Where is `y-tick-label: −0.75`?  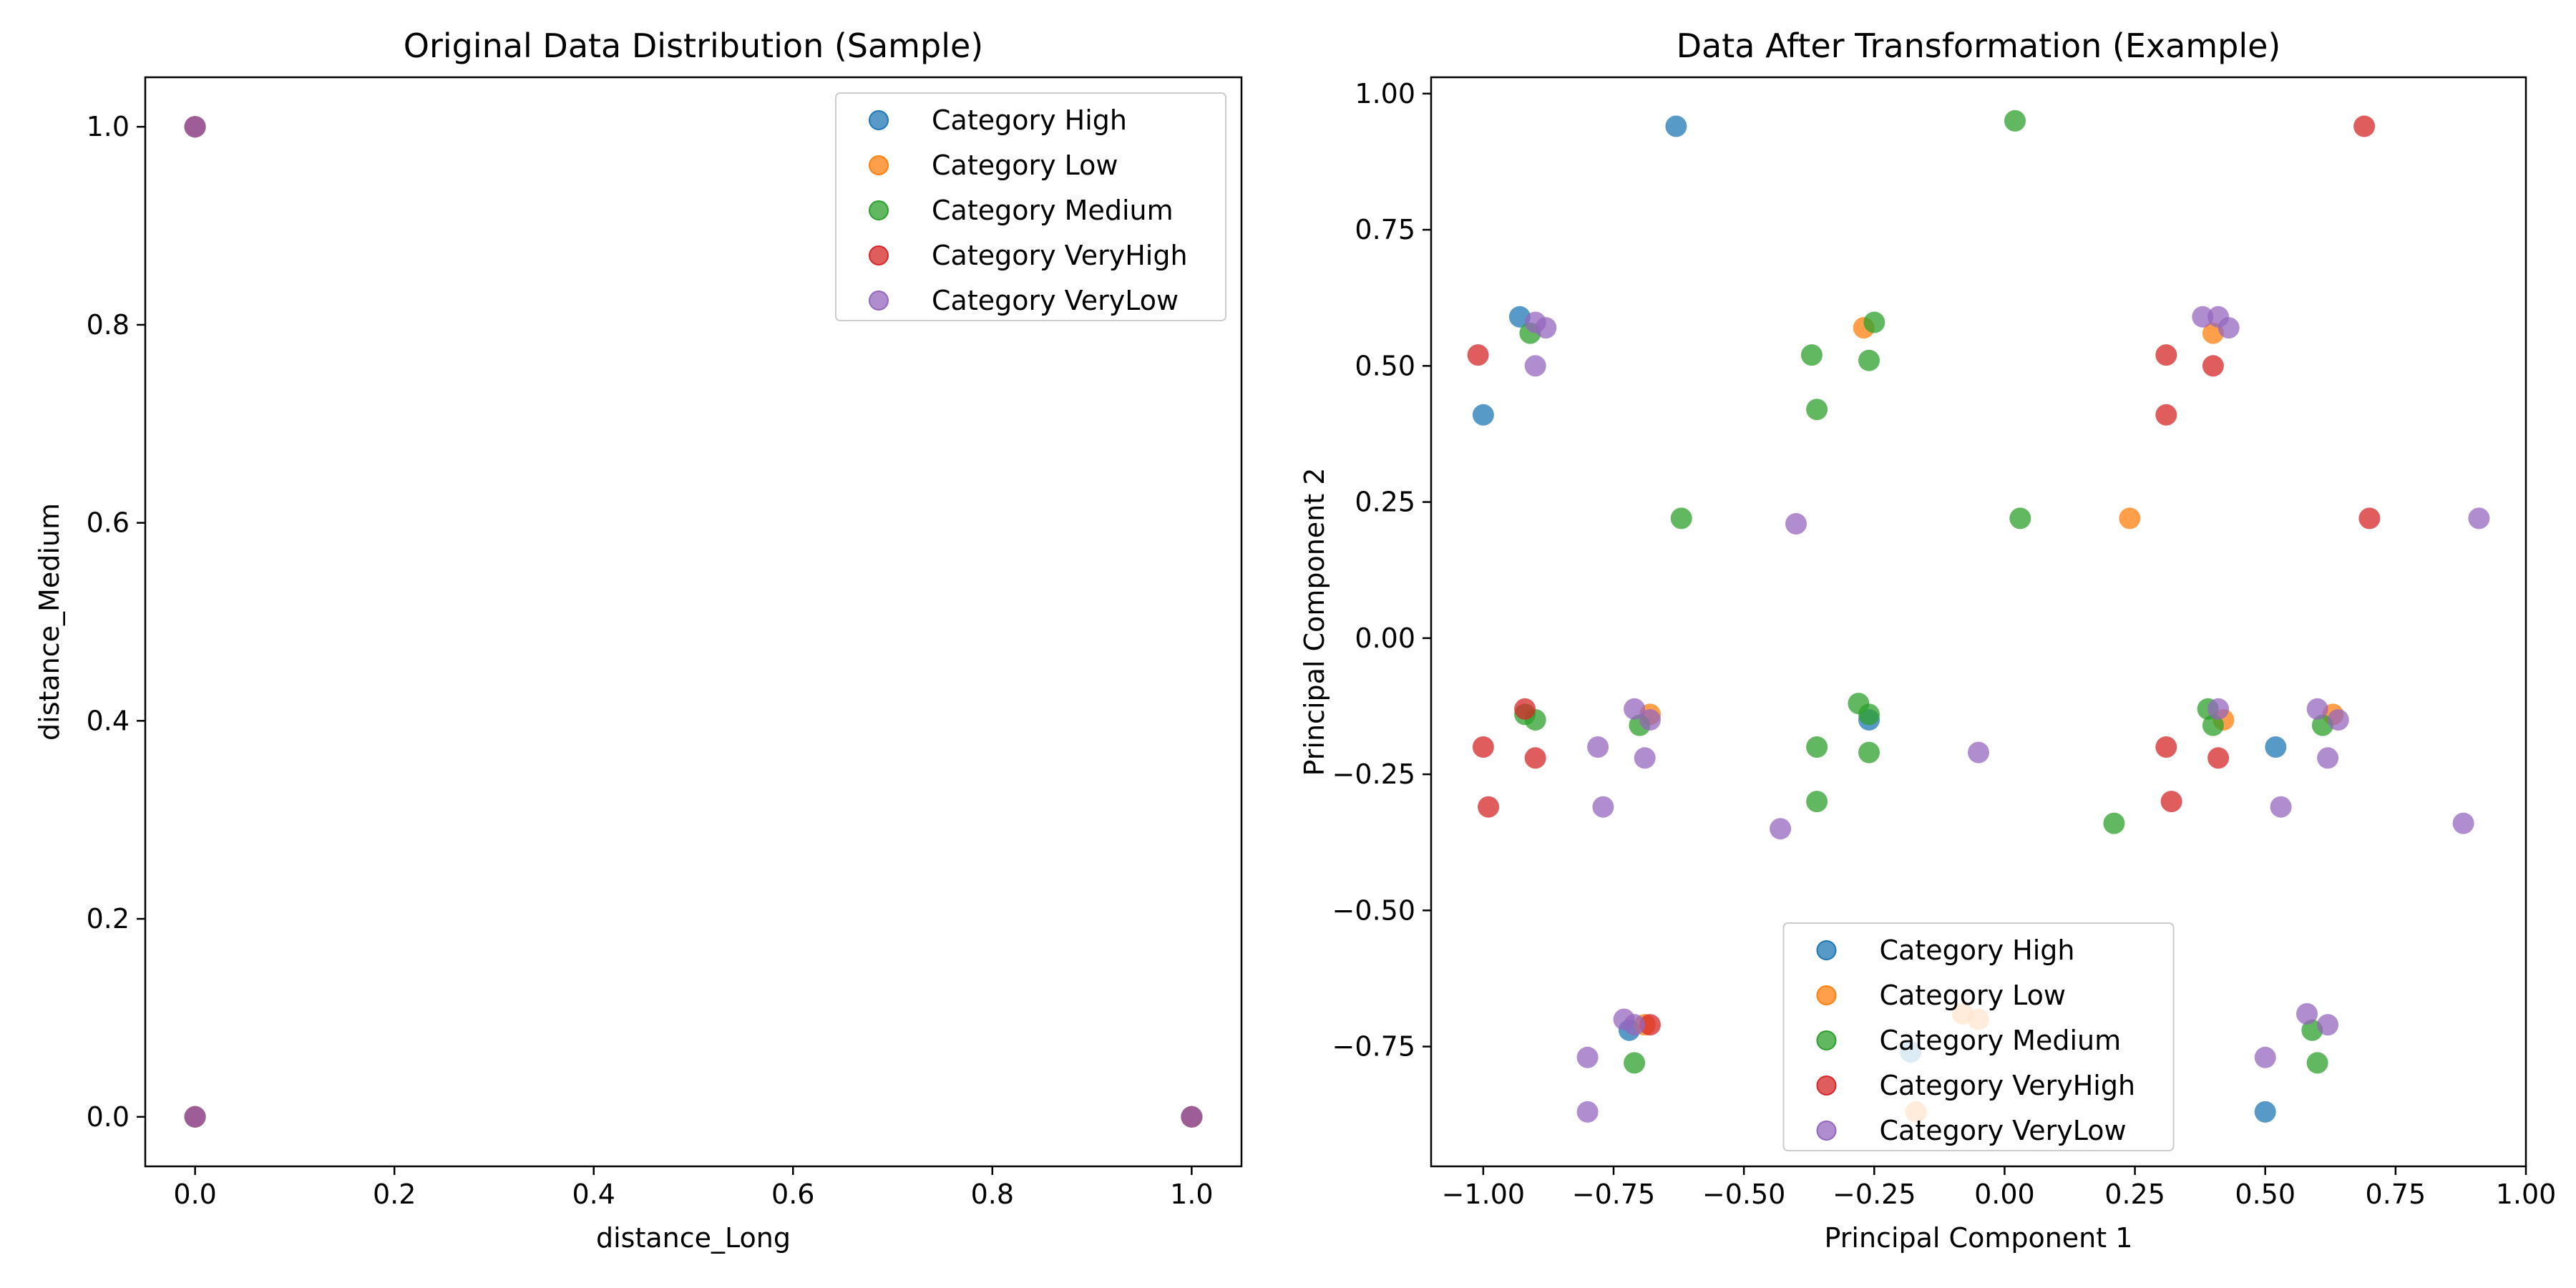 y-tick-label: −0.75 is located at coordinates (1373, 1047).